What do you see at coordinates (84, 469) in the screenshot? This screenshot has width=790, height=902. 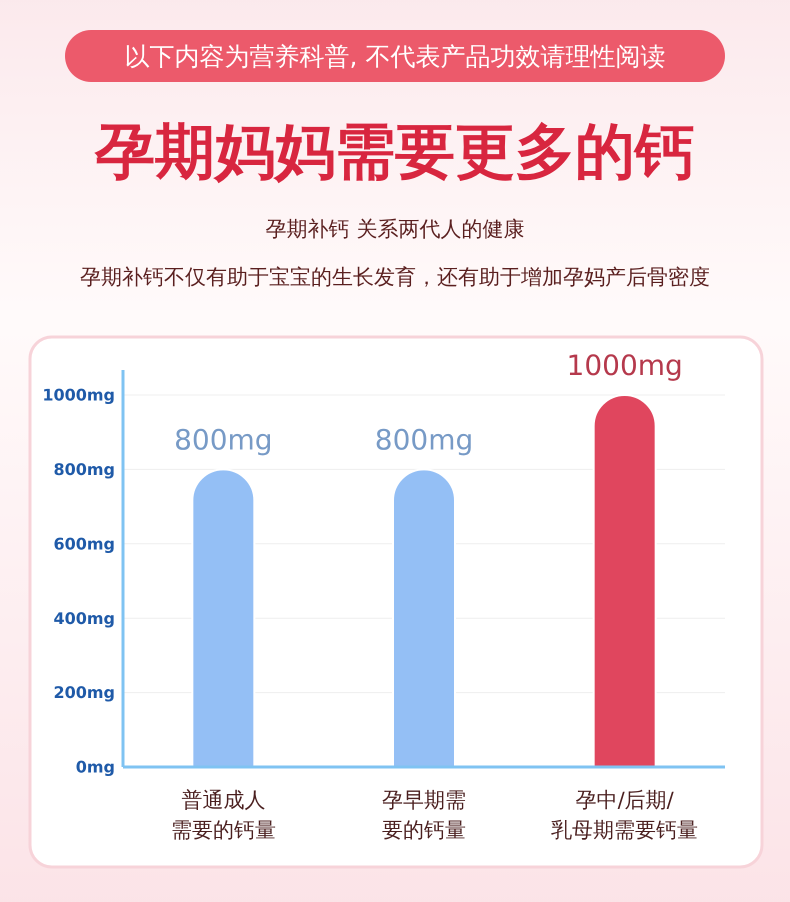 I see `y-tick-label: 800mg` at bounding box center [84, 469].